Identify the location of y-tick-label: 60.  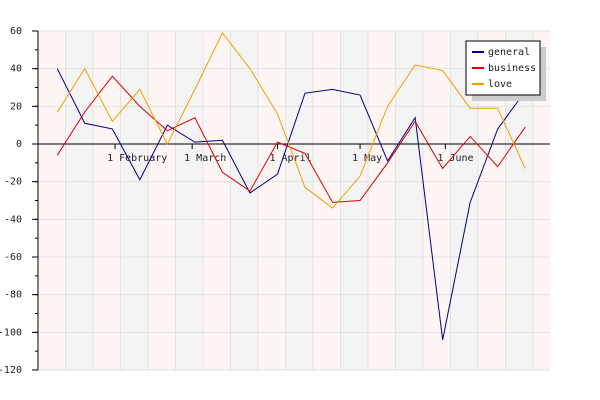
(16, 31).